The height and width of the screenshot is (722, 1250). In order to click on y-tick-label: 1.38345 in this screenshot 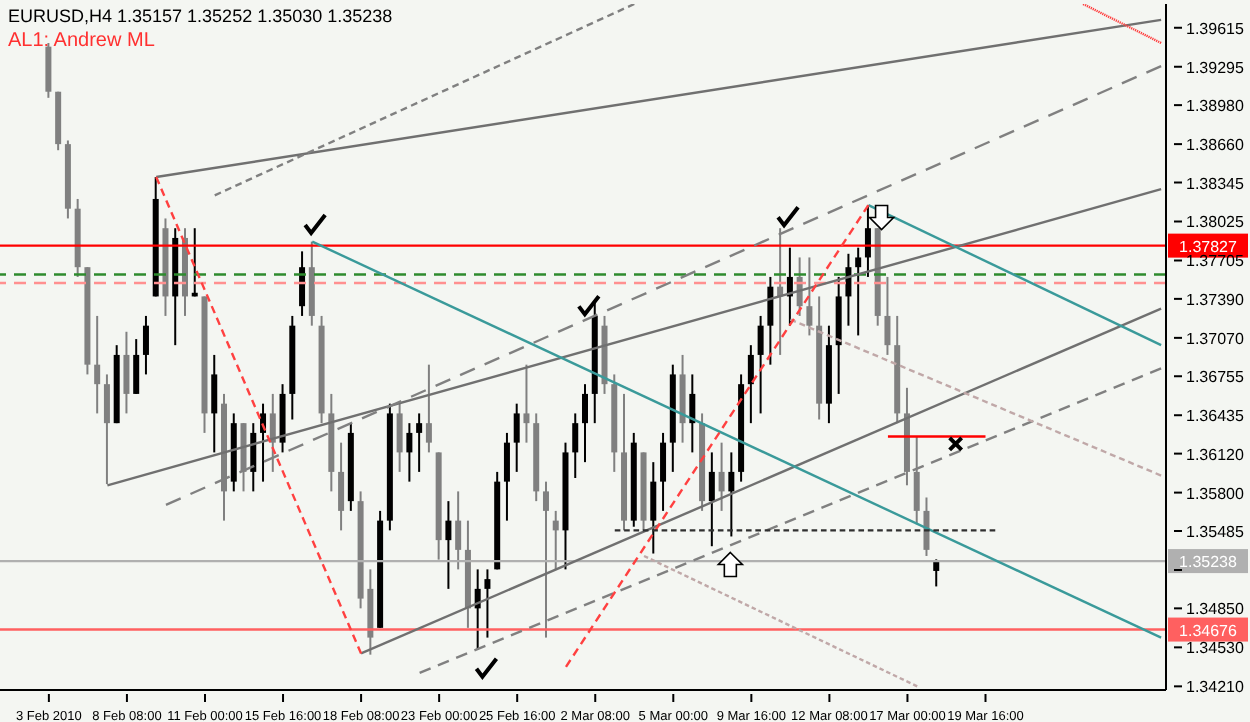, I will do `click(1215, 183)`.